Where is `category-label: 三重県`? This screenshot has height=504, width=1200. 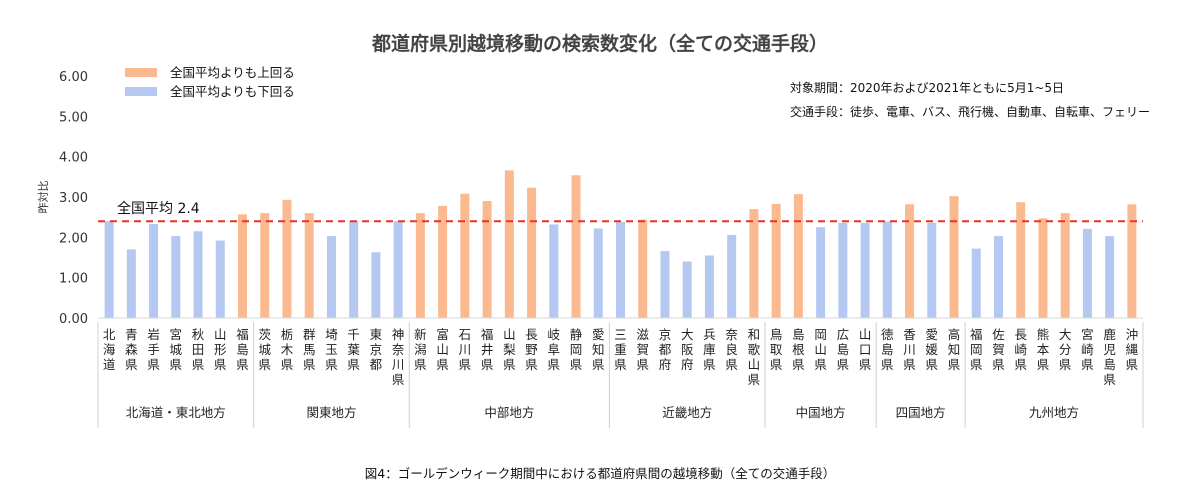
category-label: 三重県 is located at coordinates (620, 349).